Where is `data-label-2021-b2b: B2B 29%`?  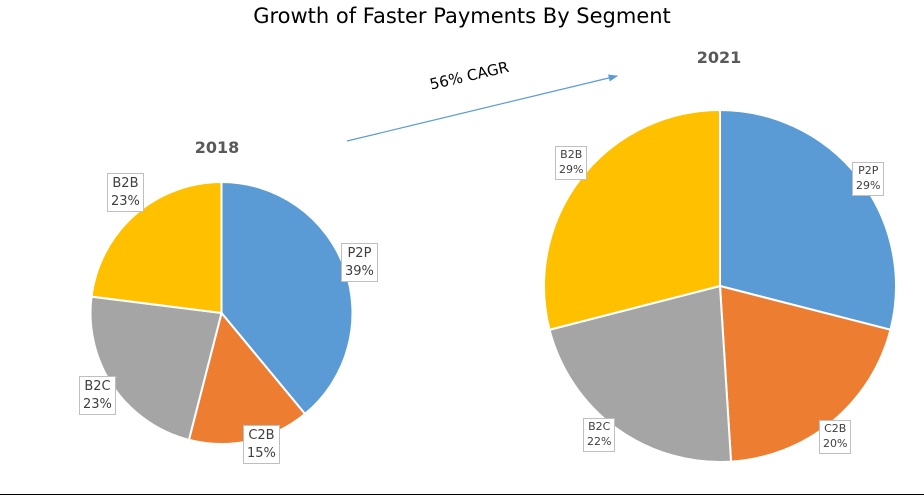
data-label-2021-b2b: B2B 29% is located at coordinates (571, 163).